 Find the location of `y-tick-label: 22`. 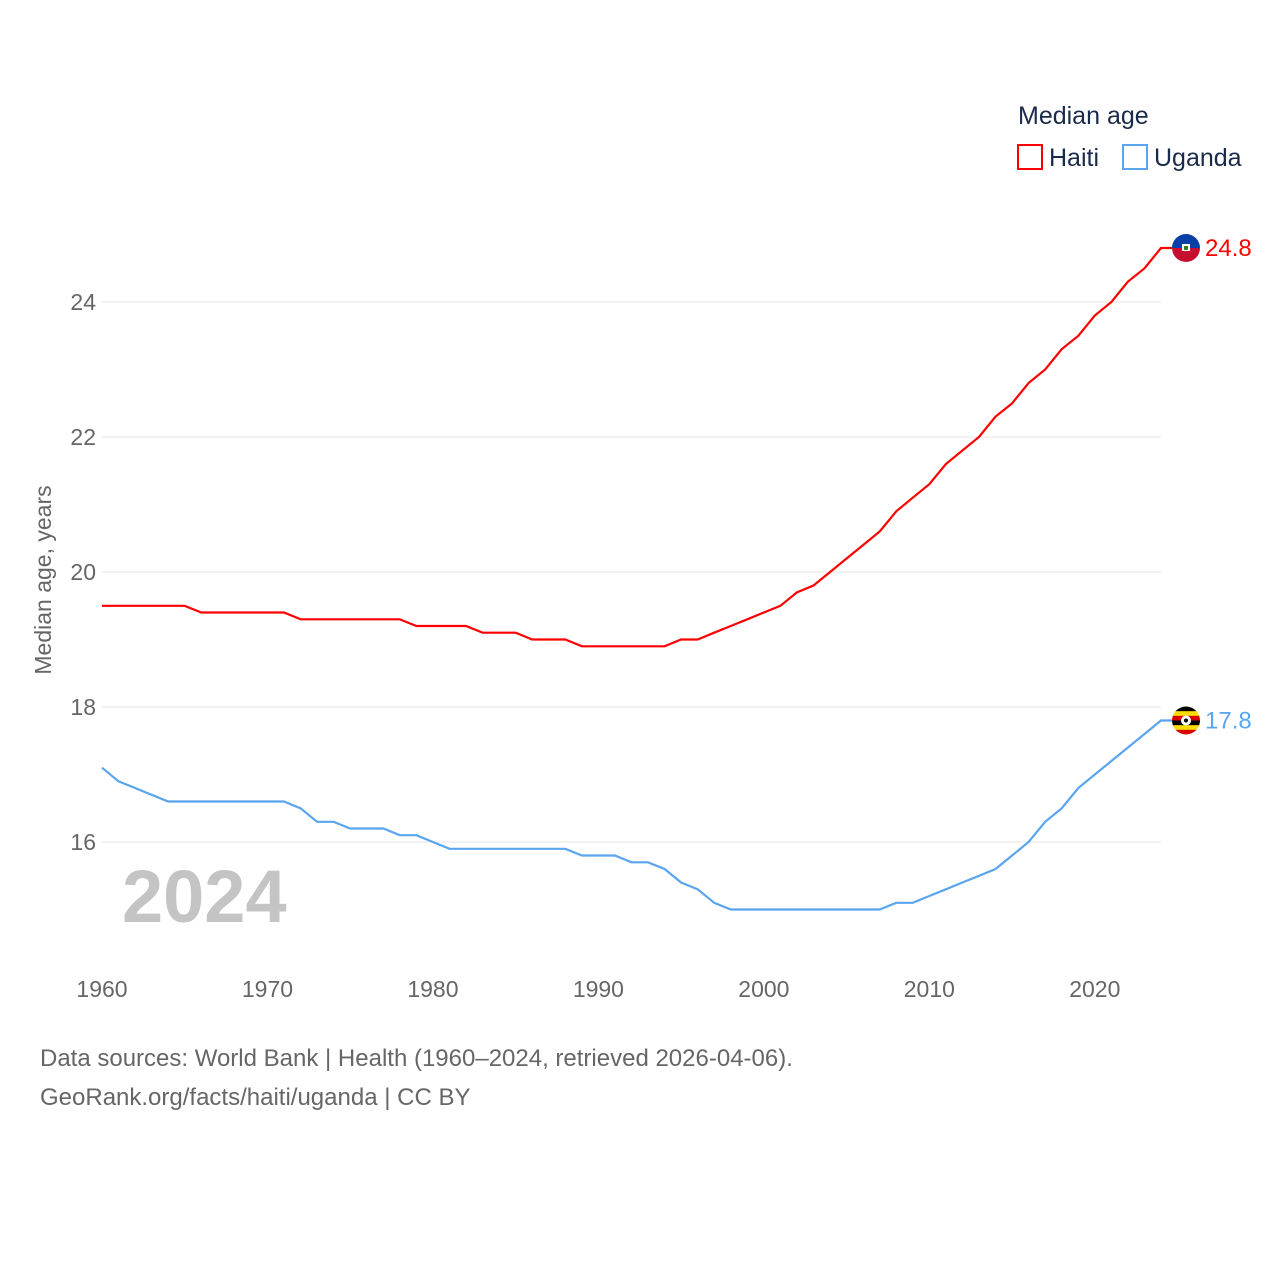

y-tick-label: 22 is located at coordinates (83, 437).